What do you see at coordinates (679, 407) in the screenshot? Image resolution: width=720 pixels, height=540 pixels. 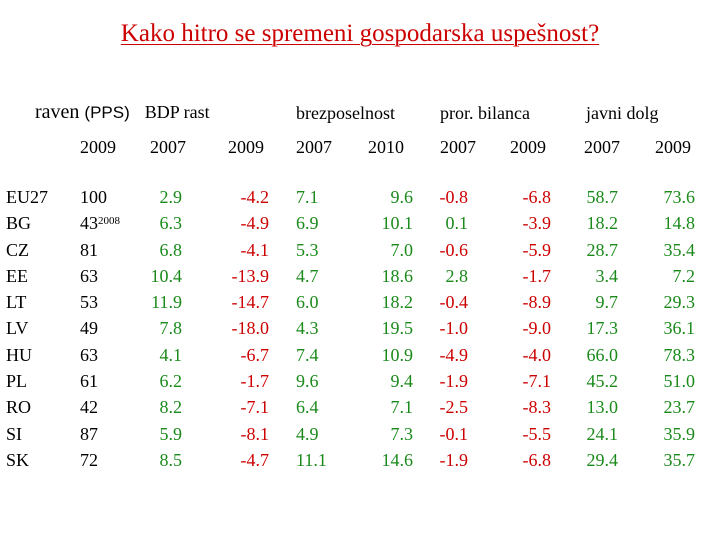 I see `cell-dolg2009-ro: 23.7` at bounding box center [679, 407].